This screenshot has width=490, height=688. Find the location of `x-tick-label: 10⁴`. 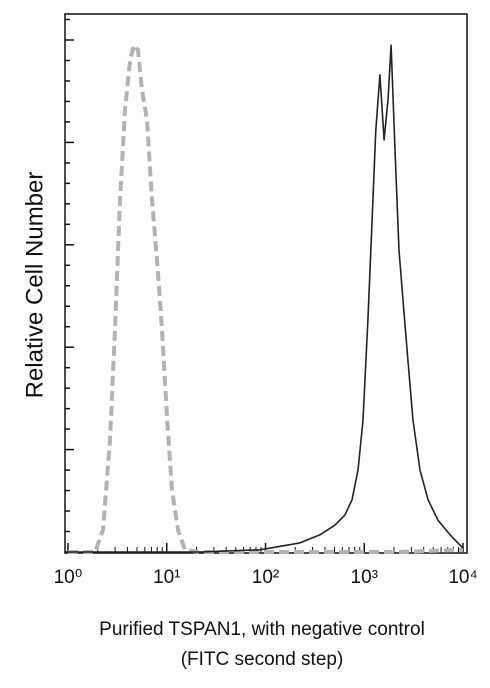

x-tick-label: 10⁴ is located at coordinates (462, 577).